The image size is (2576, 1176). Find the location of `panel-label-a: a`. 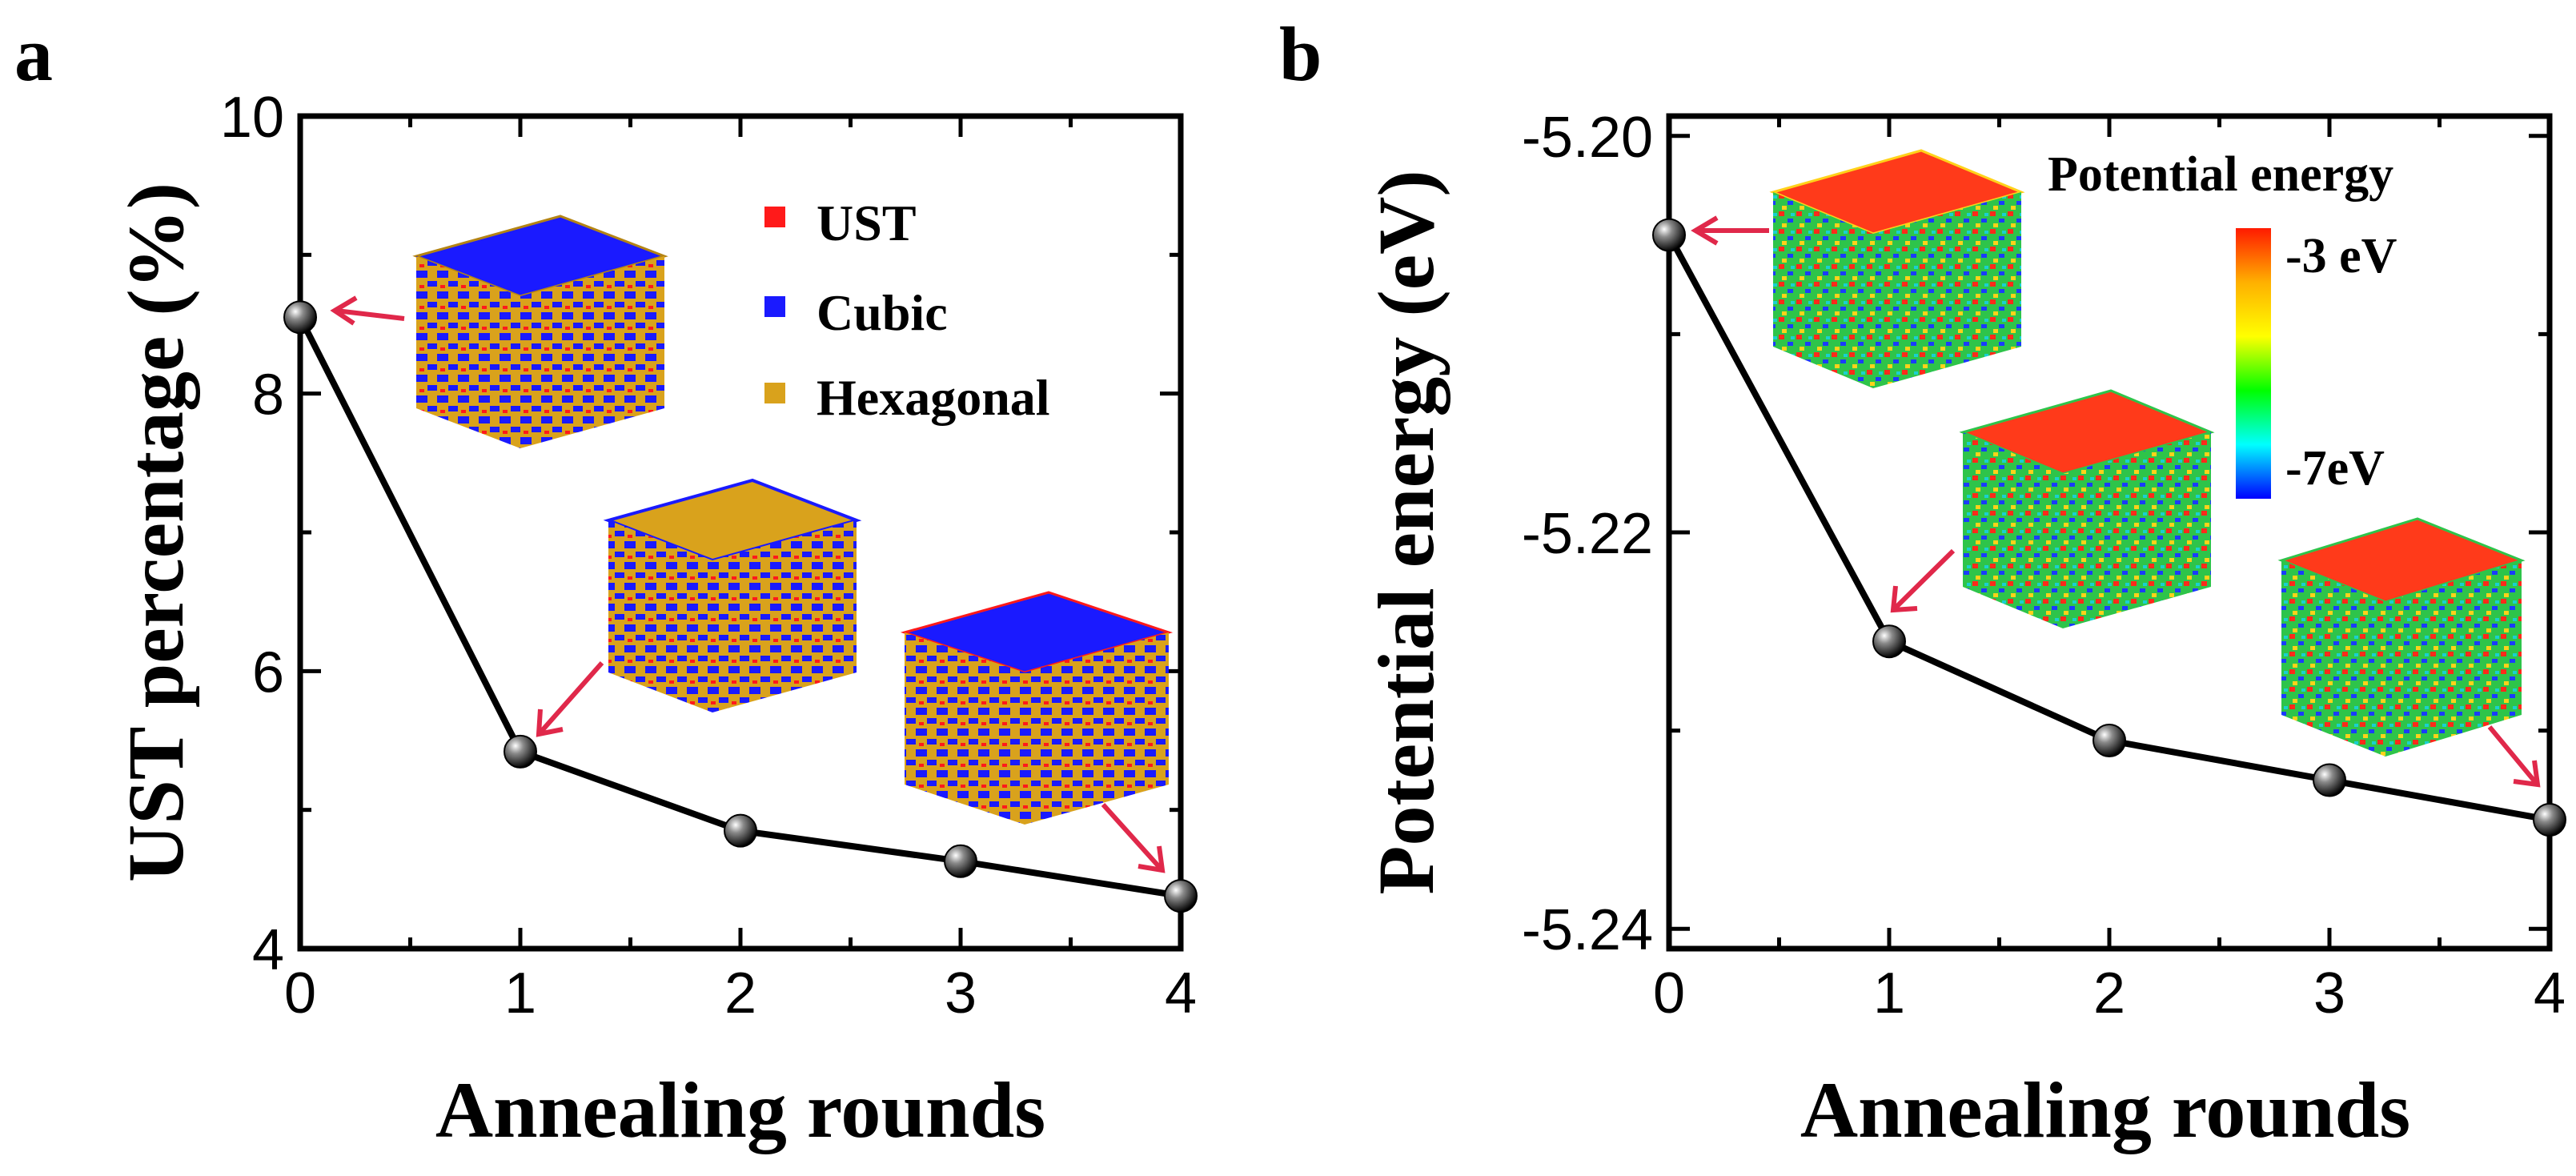

panel-label-a: a is located at coordinates (33, 54).